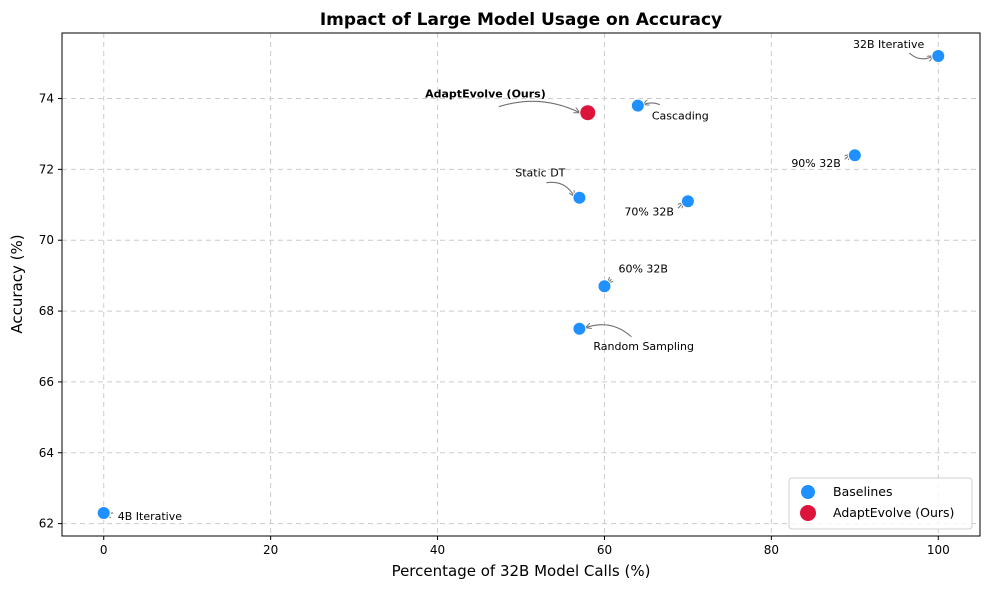 The width and height of the screenshot is (989, 590). Describe the element at coordinates (521, 20) in the screenshot. I see `chart-title: Impact of Large Model Usage on Accuracy` at that location.